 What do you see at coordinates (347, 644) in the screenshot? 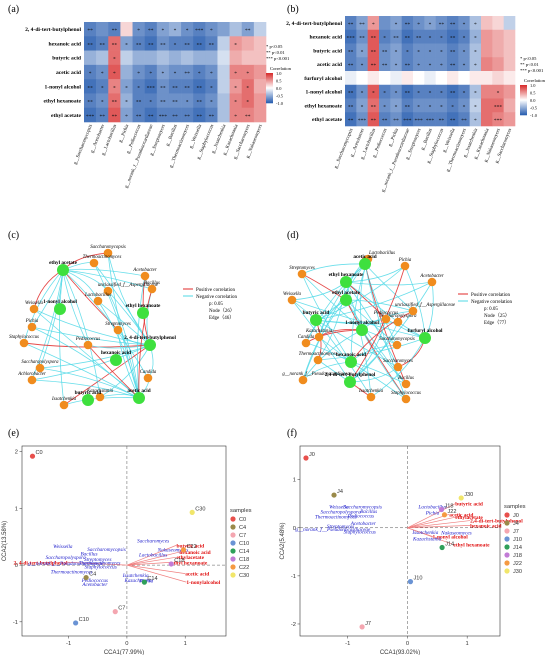
I see `x-tick-label: -1` at bounding box center [347, 644].